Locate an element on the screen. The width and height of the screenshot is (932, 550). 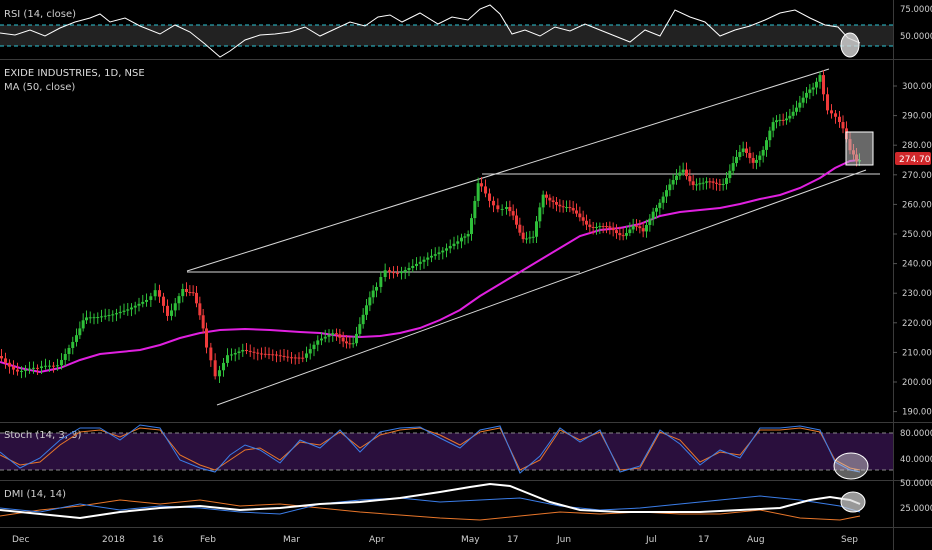
stoch-pane: Stoch (14, 3, 3) 80.0000 40.0000 is located at coordinates (466, 452).